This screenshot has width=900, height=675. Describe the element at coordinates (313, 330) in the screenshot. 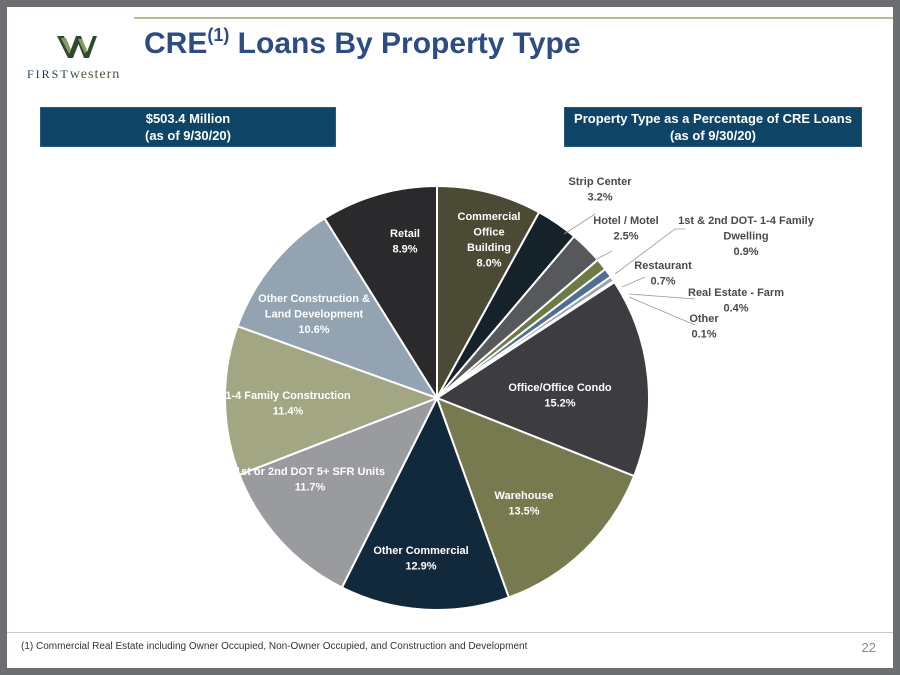

I see `slice-value-other-construction-land-development: 10.6%` at that location.